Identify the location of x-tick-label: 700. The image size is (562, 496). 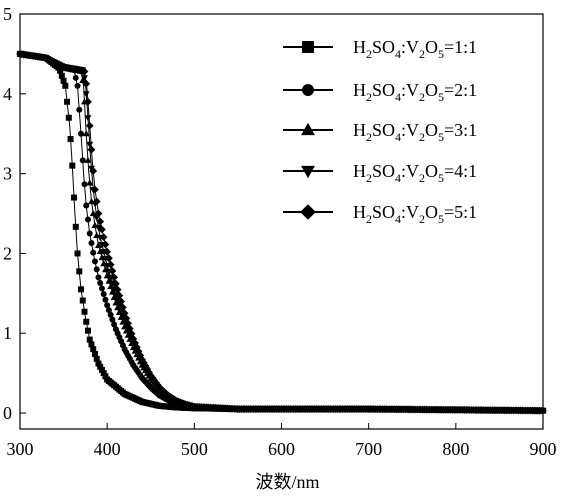
(368, 449).